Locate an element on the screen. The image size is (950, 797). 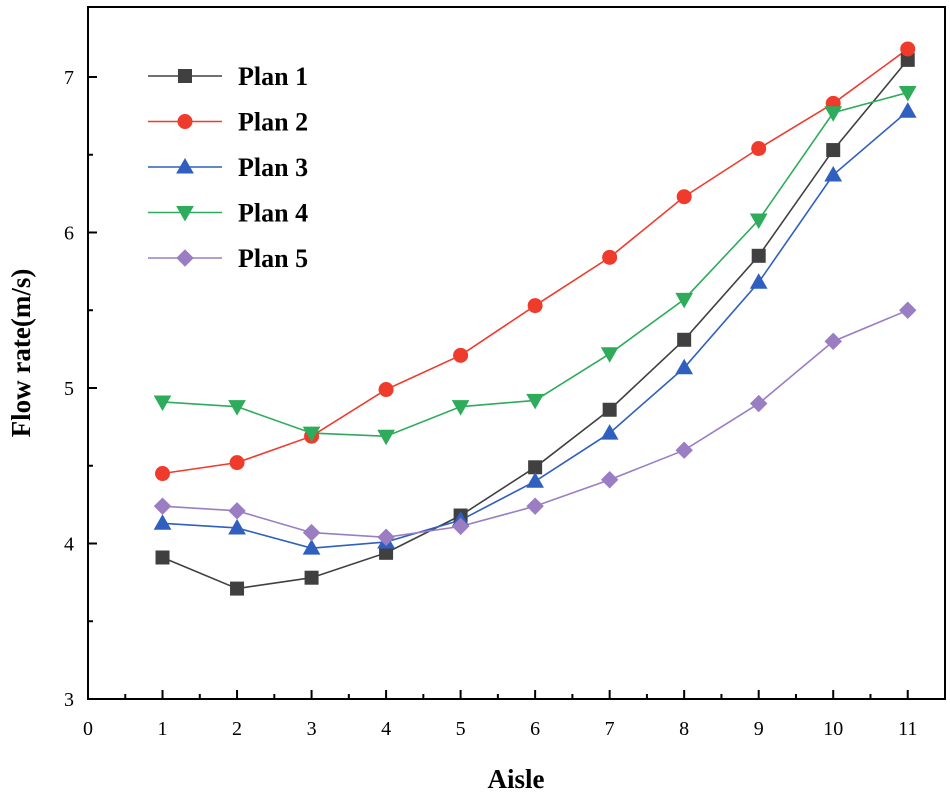
x-tick-label: 4 is located at coordinates (386, 729).